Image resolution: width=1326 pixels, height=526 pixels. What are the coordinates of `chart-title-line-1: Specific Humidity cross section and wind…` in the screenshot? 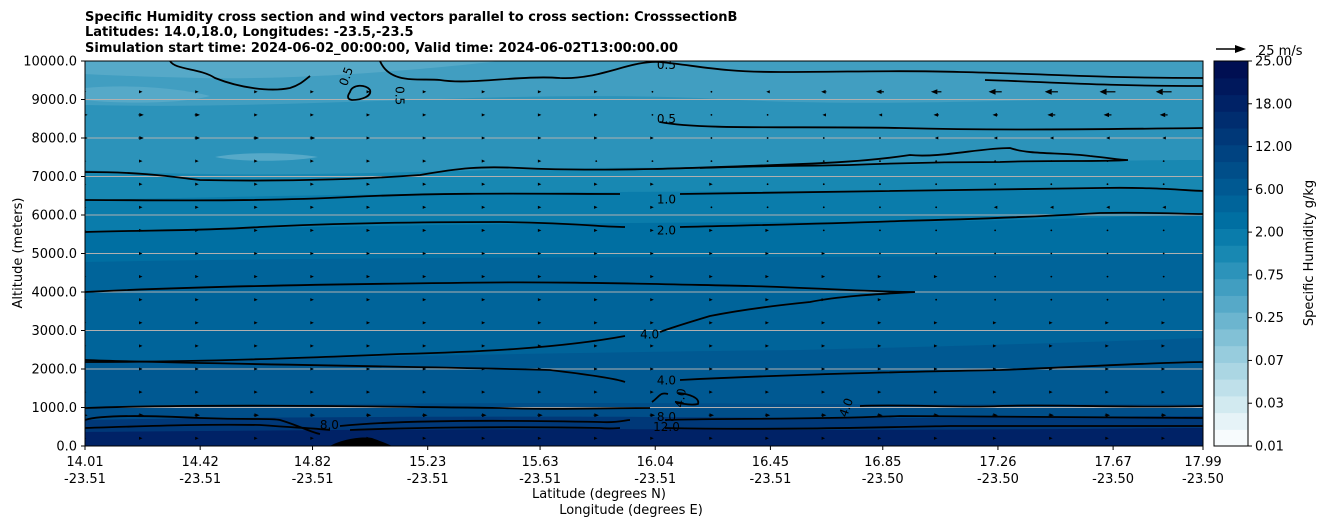 It's located at (411, 17).